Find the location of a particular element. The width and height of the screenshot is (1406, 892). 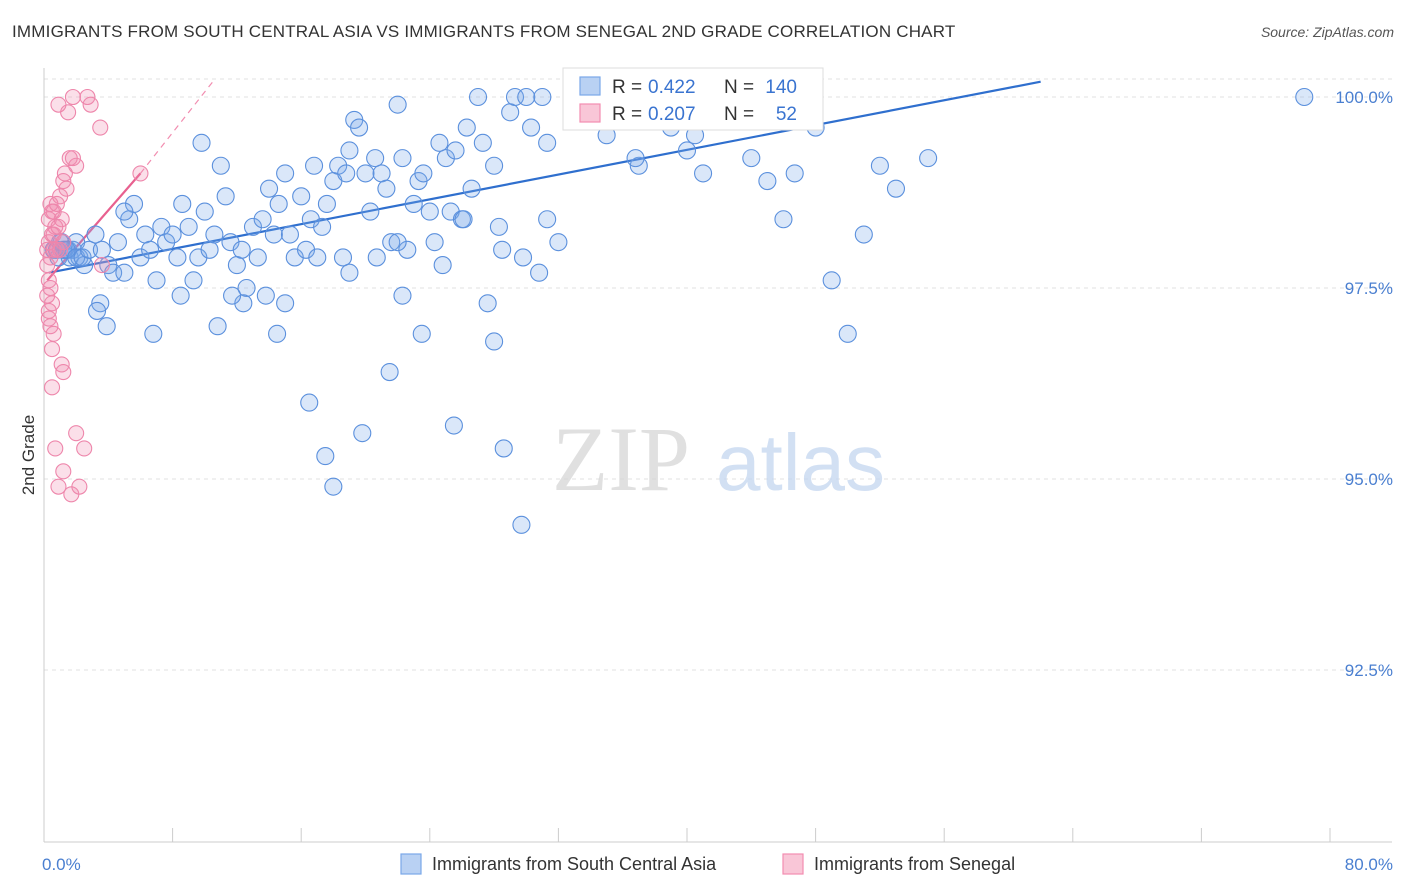

legend-n-value-2: 52 is located at coordinates (786, 114).